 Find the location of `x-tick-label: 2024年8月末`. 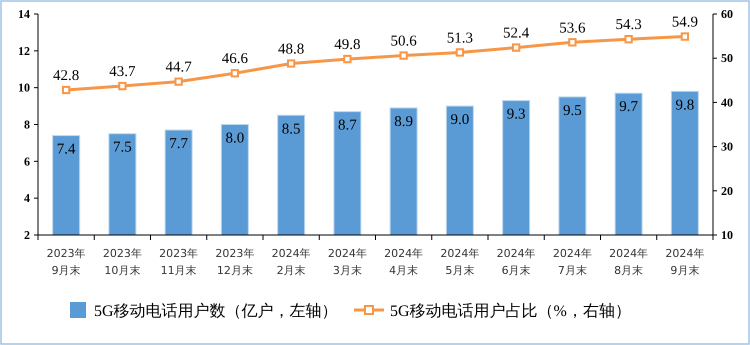

x-tick-label: 2024年8月末 is located at coordinates (628, 262).